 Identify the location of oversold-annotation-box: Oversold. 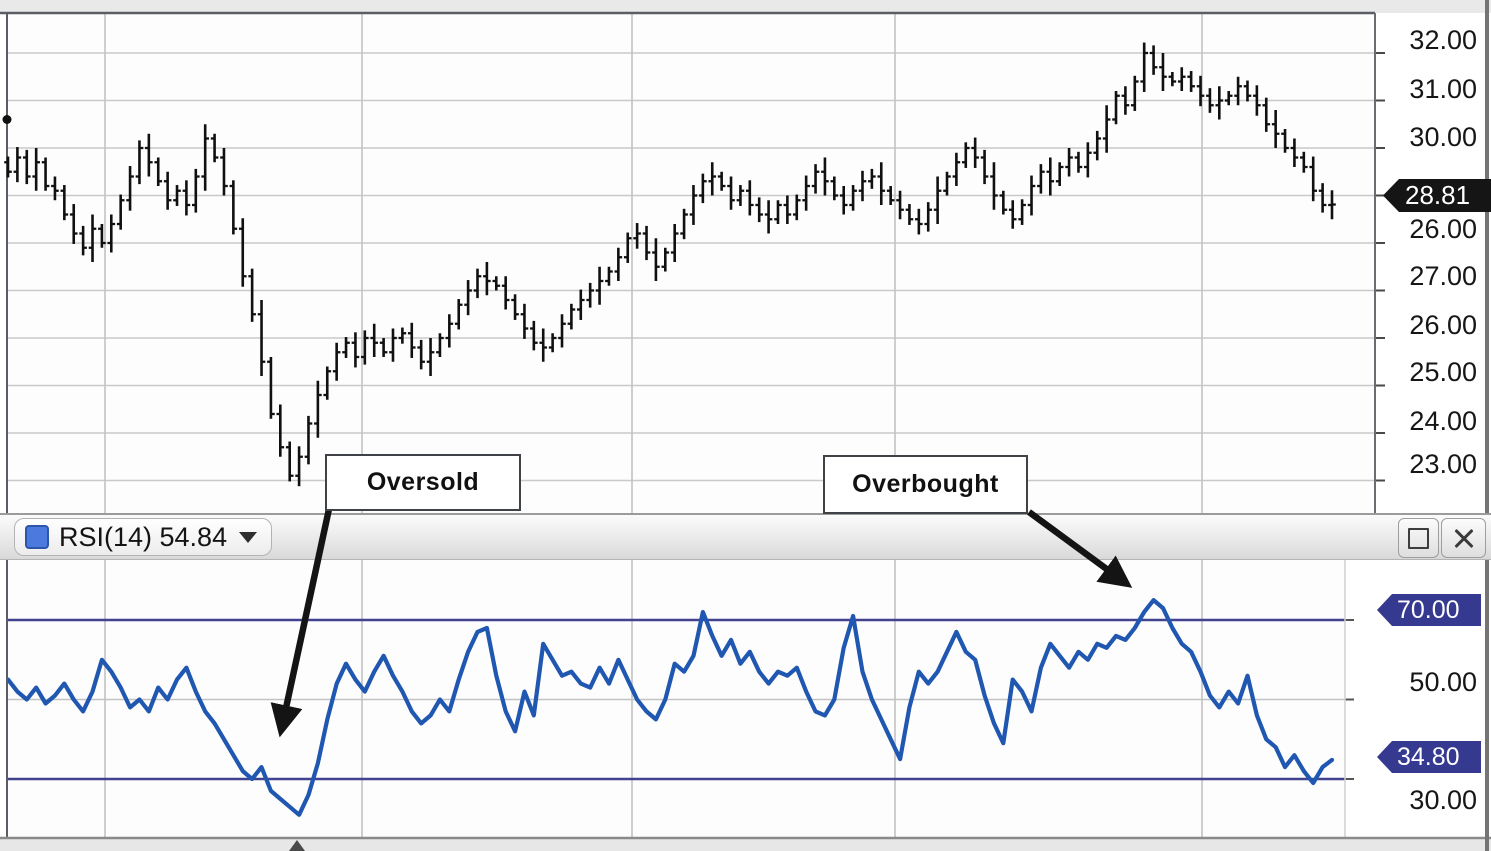
(423, 482).